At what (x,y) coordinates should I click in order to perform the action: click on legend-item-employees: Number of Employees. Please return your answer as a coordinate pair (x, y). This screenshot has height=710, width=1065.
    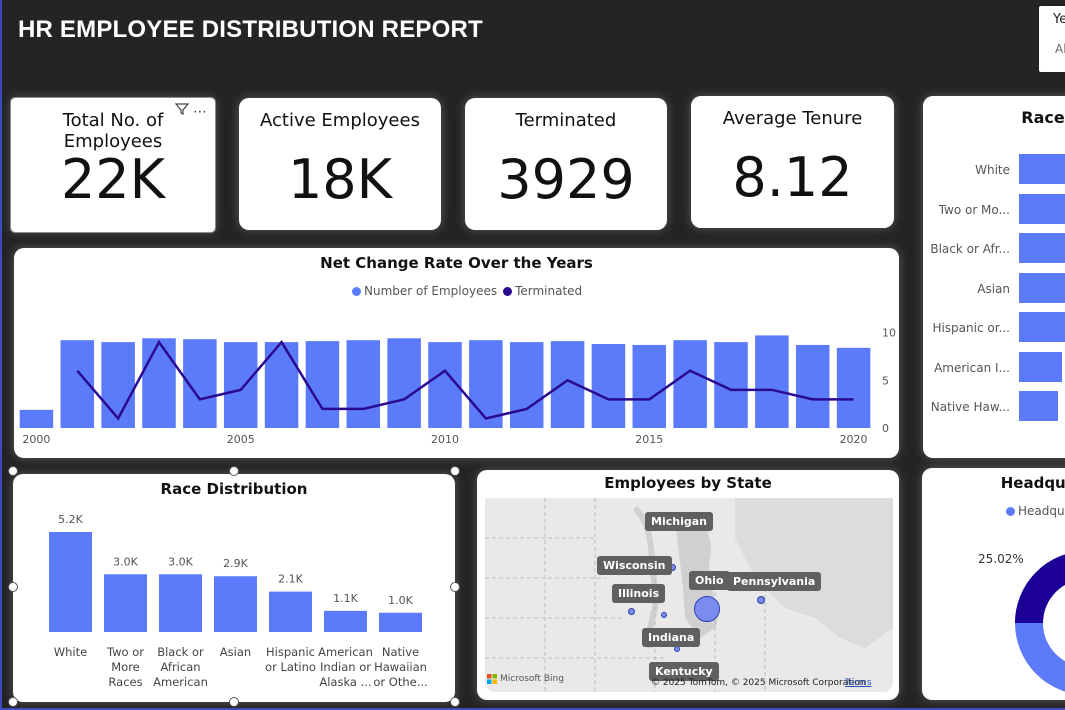
    Looking at the image, I should click on (424, 291).